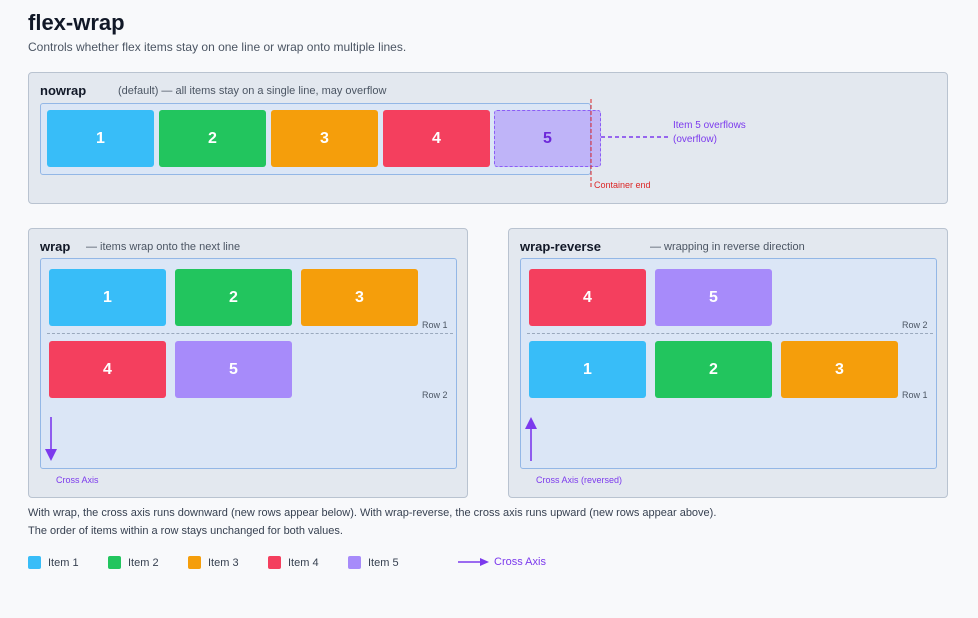 The image size is (978, 618). What do you see at coordinates (383, 562) in the screenshot?
I see `legend-label-5: Item 5` at bounding box center [383, 562].